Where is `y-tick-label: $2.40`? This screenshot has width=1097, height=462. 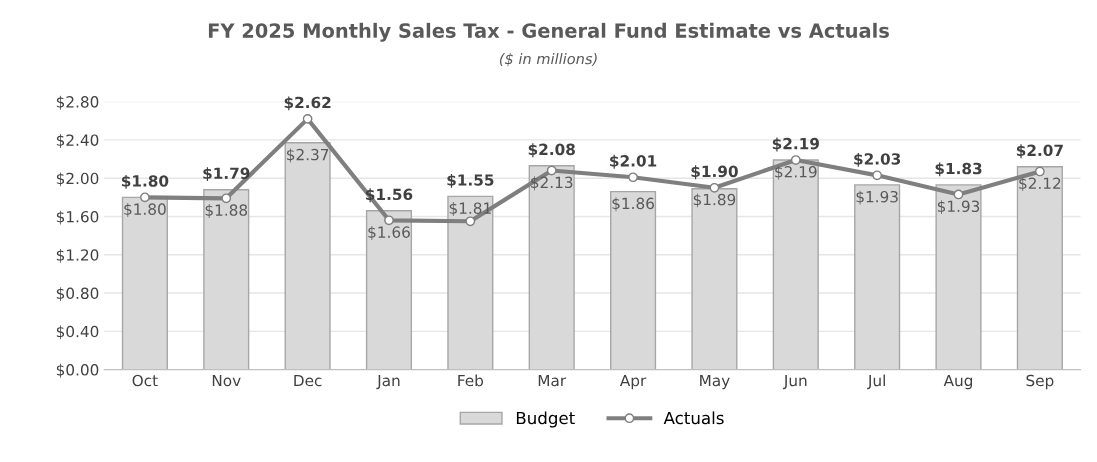
y-tick-label: $2.40 is located at coordinates (77, 141).